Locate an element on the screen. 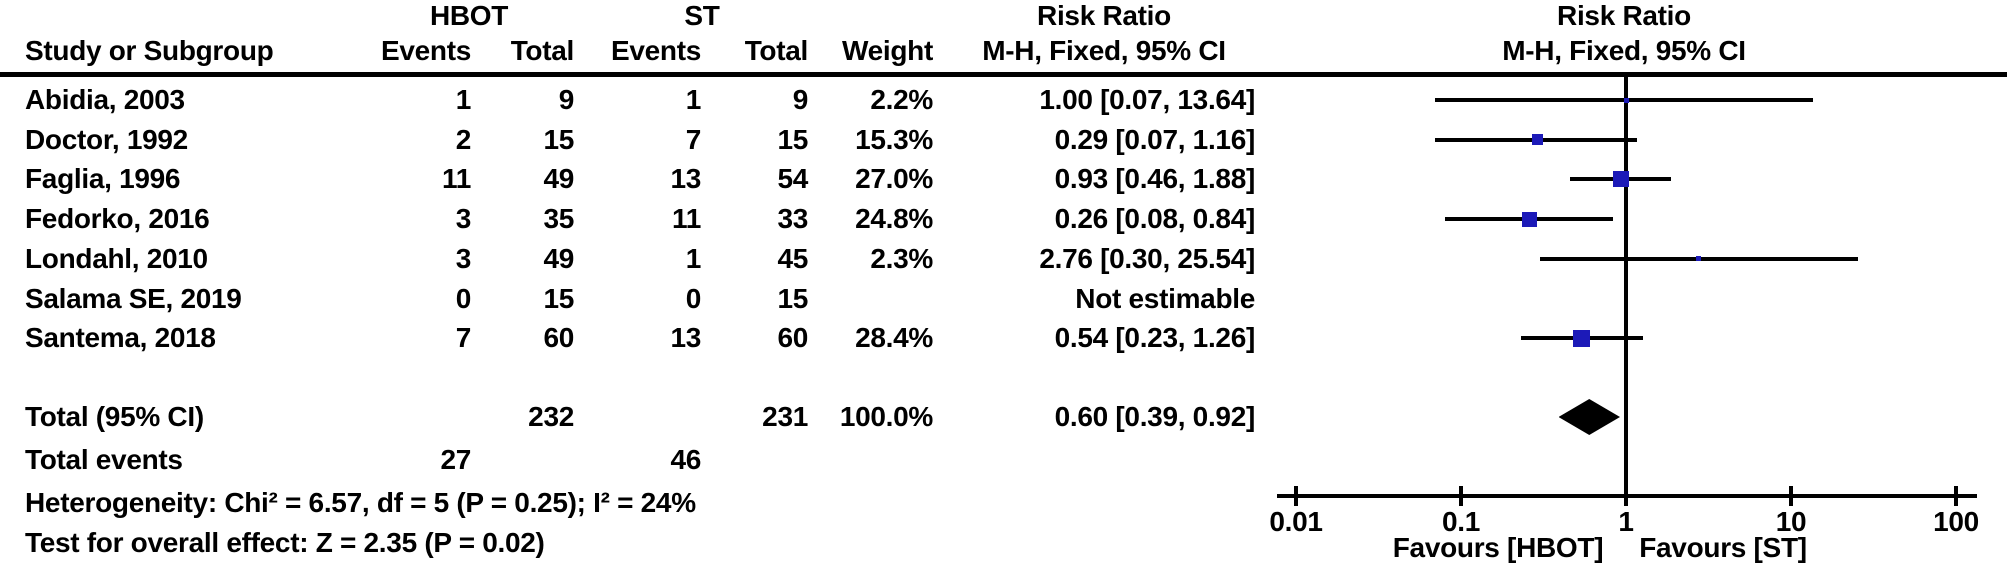  total-weight: 100.0% is located at coordinates (886, 416).